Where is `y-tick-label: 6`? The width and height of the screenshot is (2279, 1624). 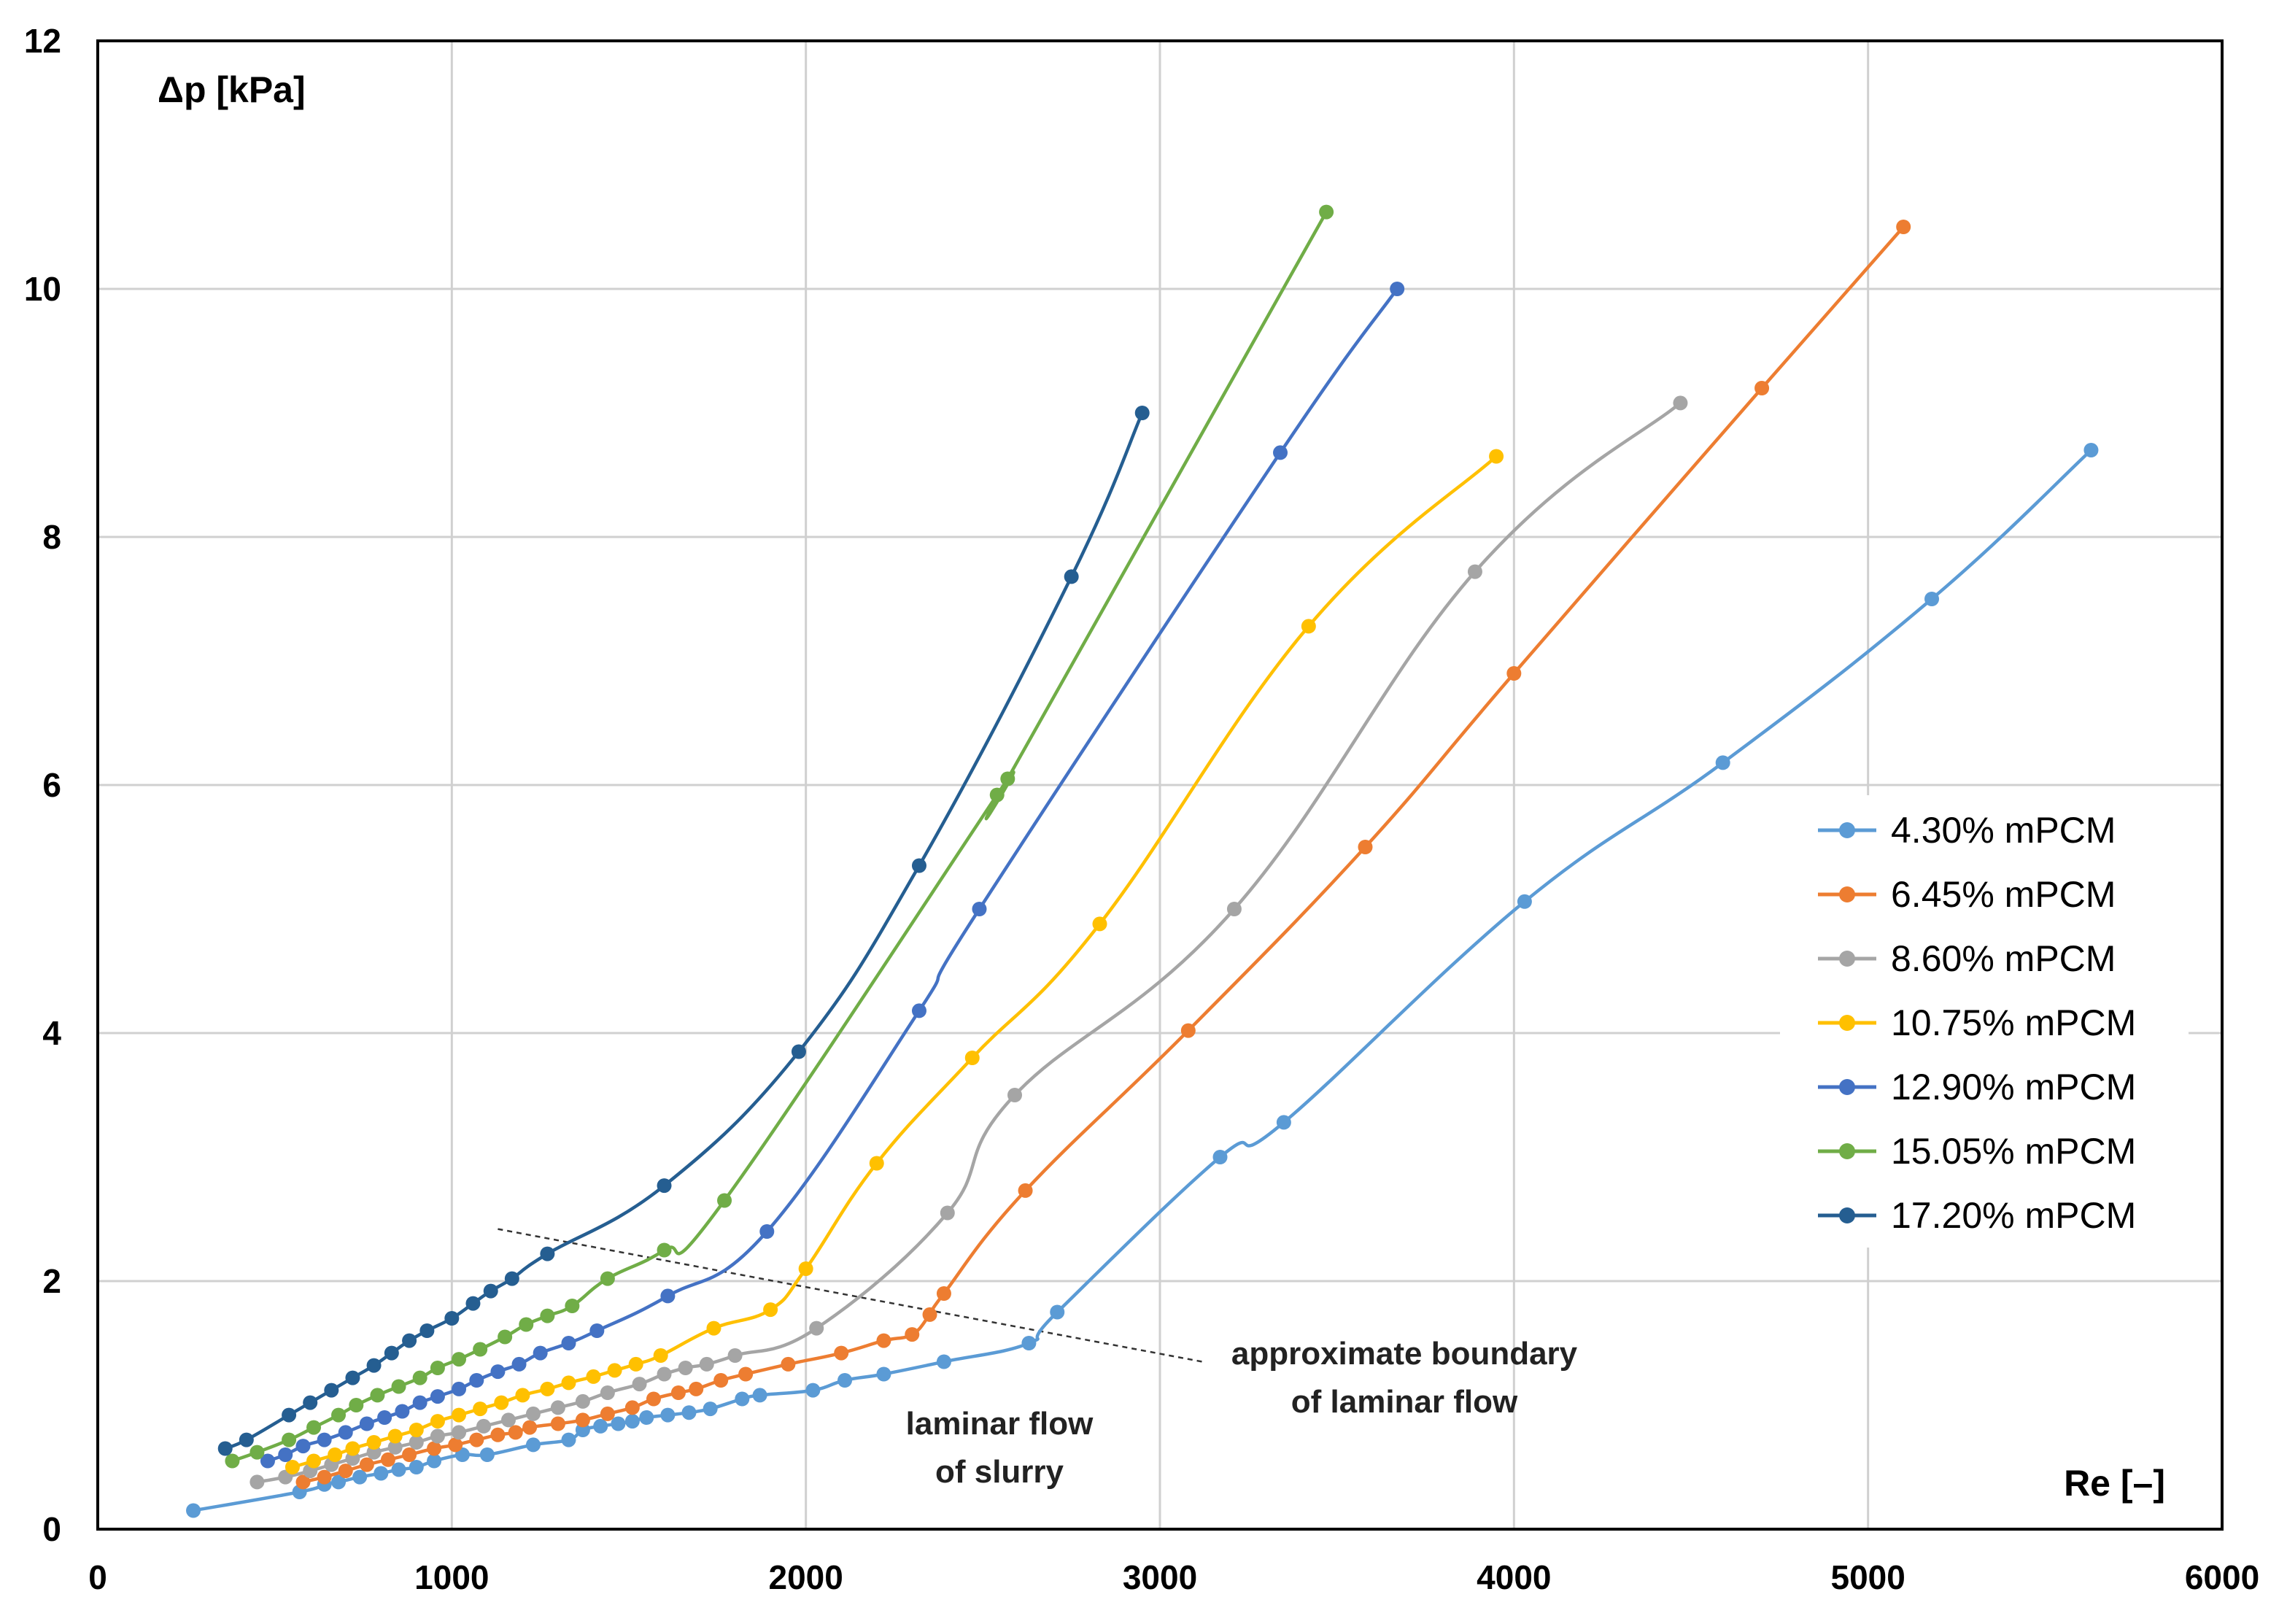 y-tick-label: 6 is located at coordinates (51, 785).